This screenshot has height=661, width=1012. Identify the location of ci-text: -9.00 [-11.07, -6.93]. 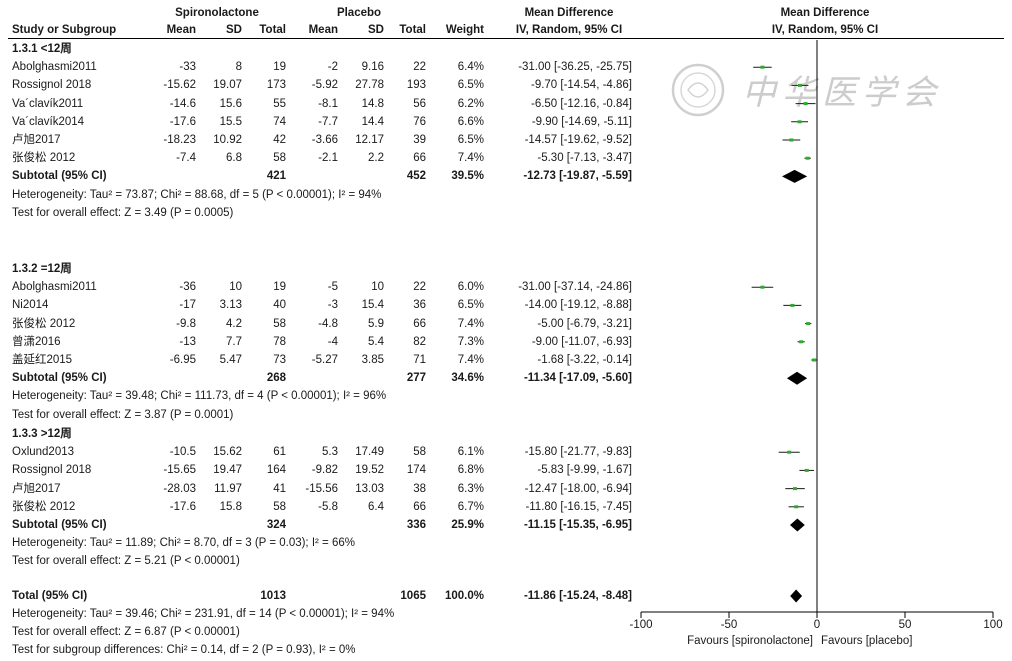
(581, 341).